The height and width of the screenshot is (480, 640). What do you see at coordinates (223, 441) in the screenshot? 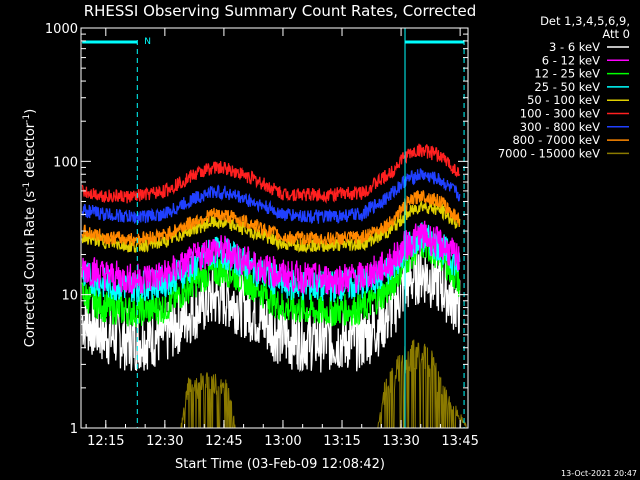
I see `x-tick-label-2: 12:45` at bounding box center [223, 441].